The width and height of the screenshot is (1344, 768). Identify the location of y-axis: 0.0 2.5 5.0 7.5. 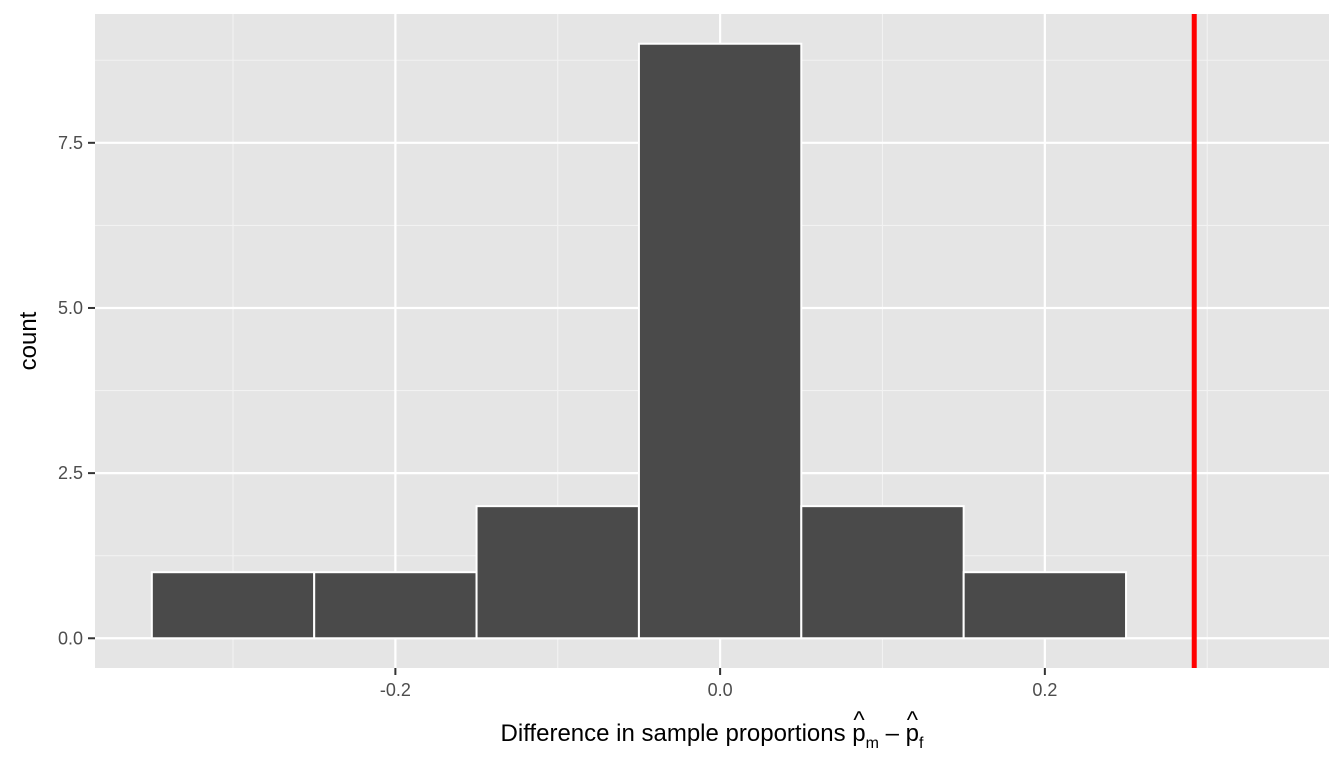
(76, 390).